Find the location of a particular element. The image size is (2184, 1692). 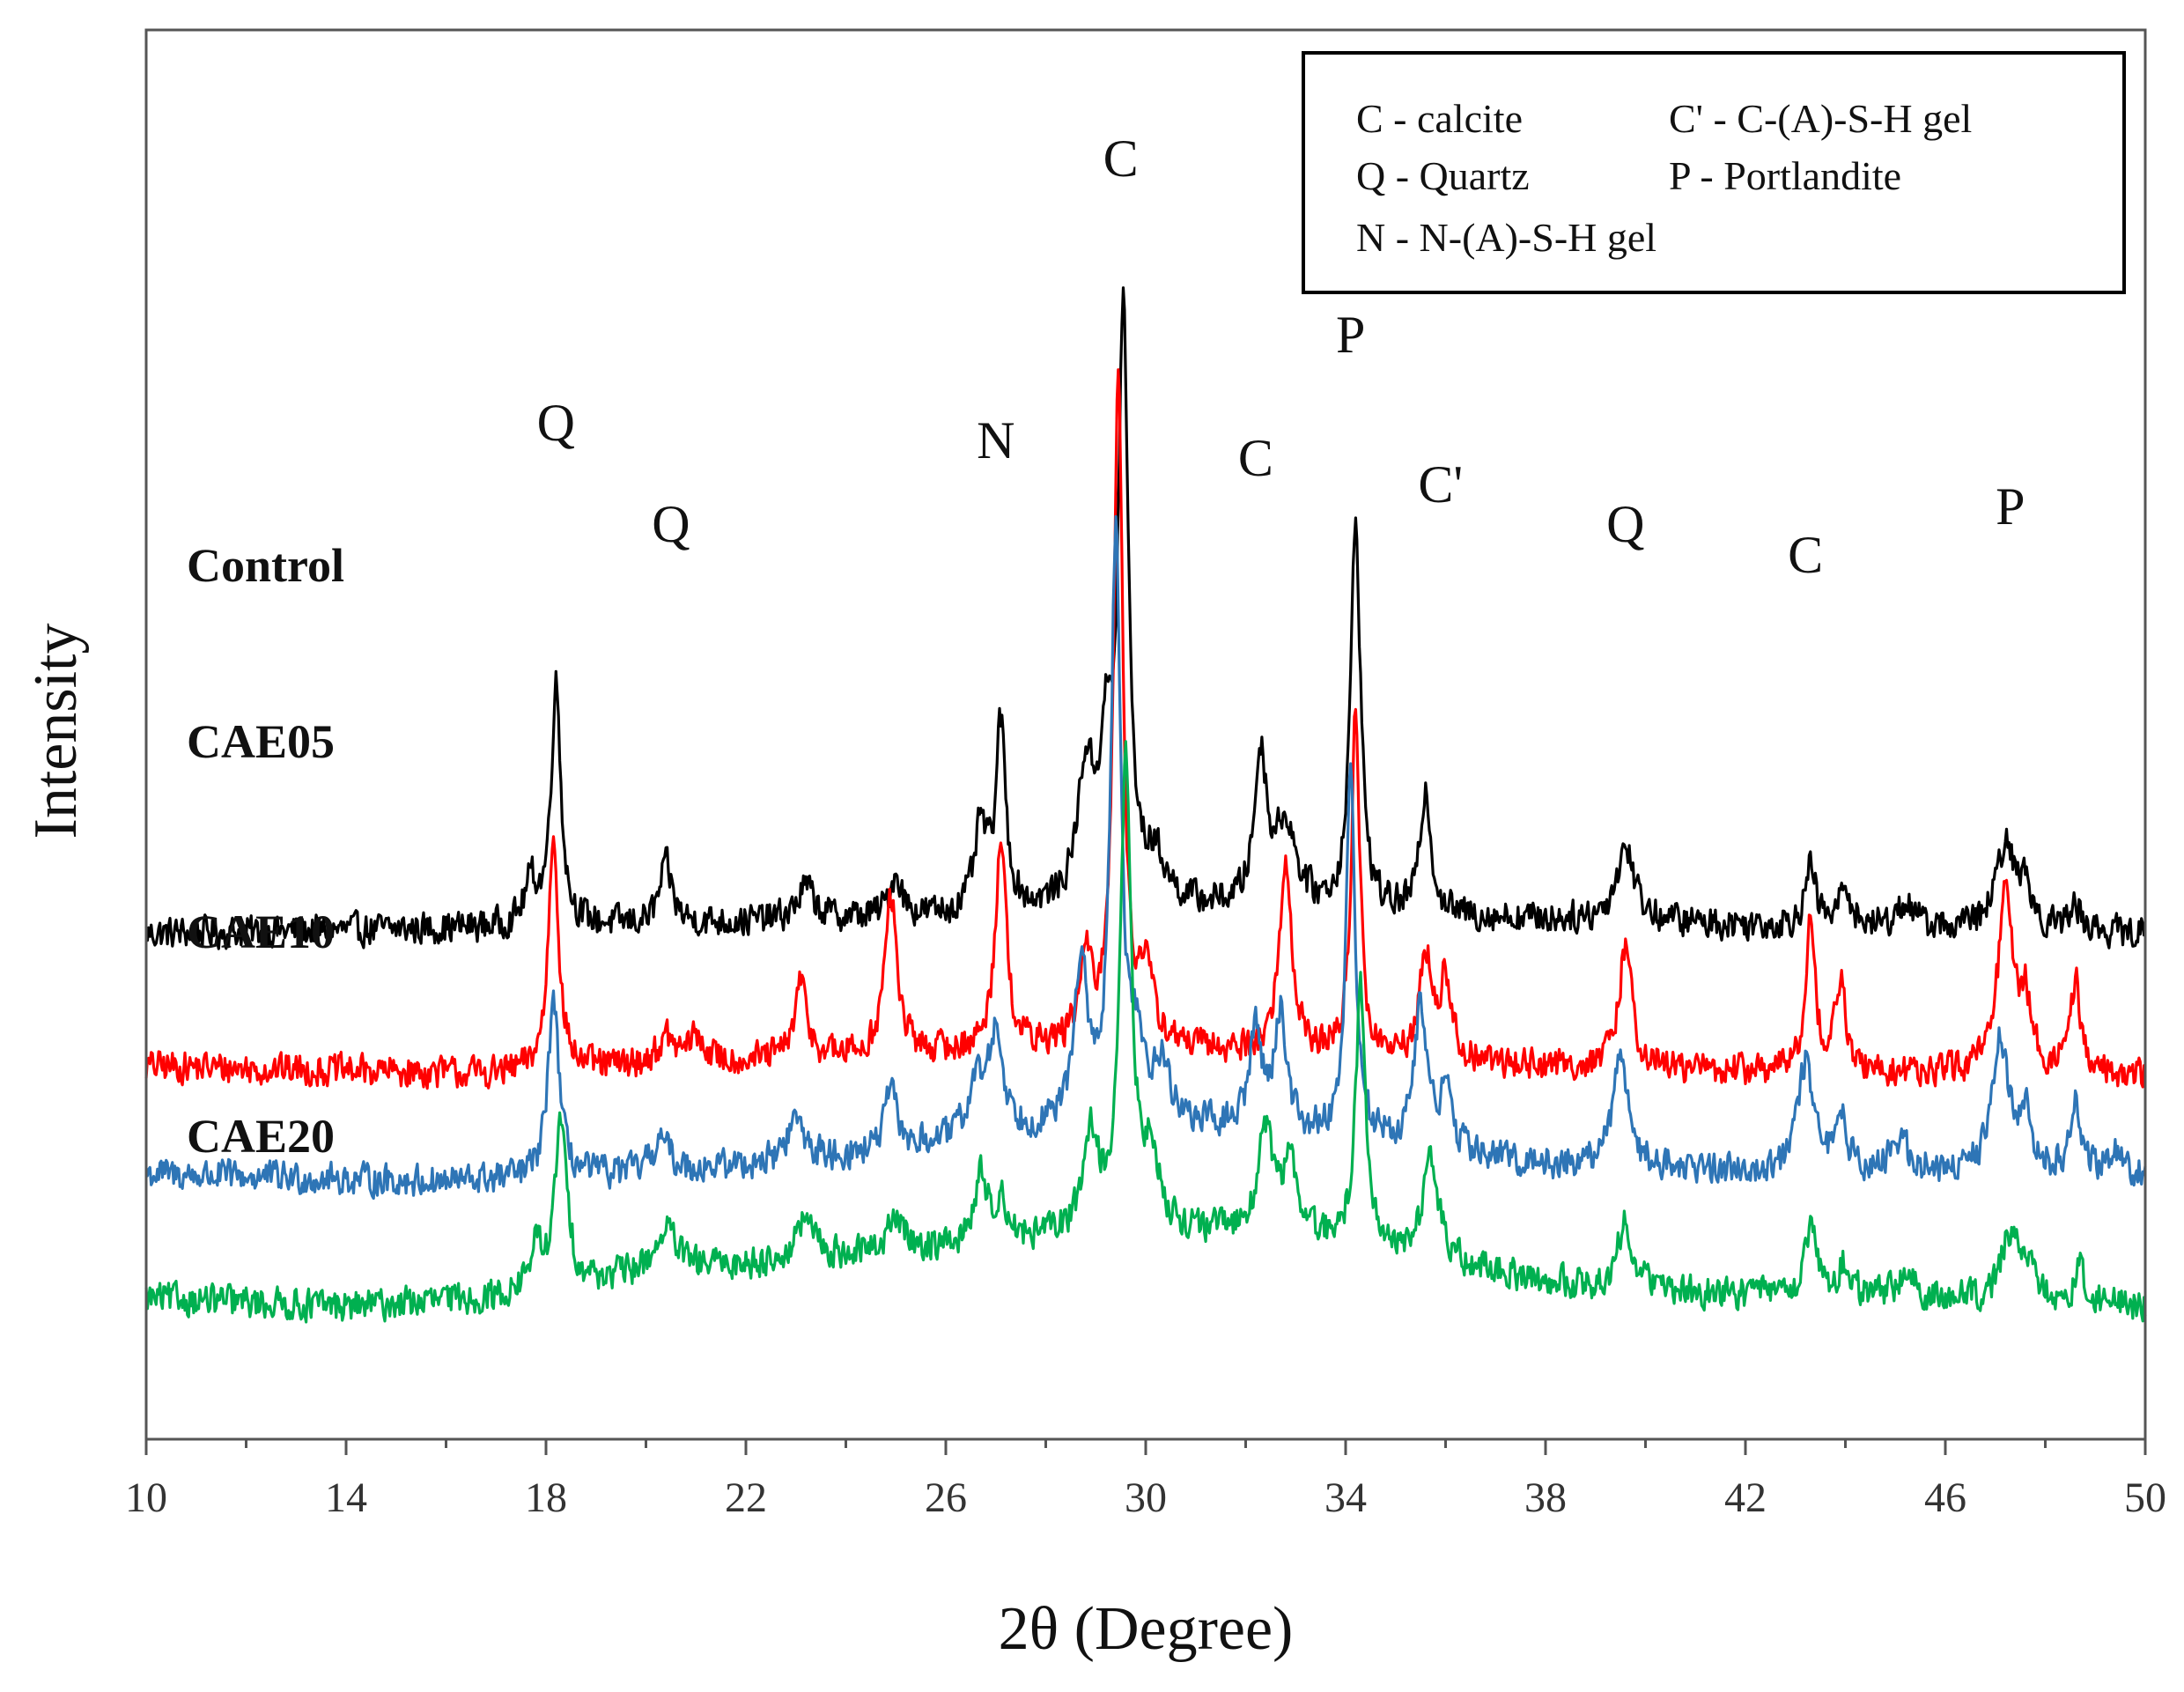

series-label-cae05: CAE05 is located at coordinates (261, 742).